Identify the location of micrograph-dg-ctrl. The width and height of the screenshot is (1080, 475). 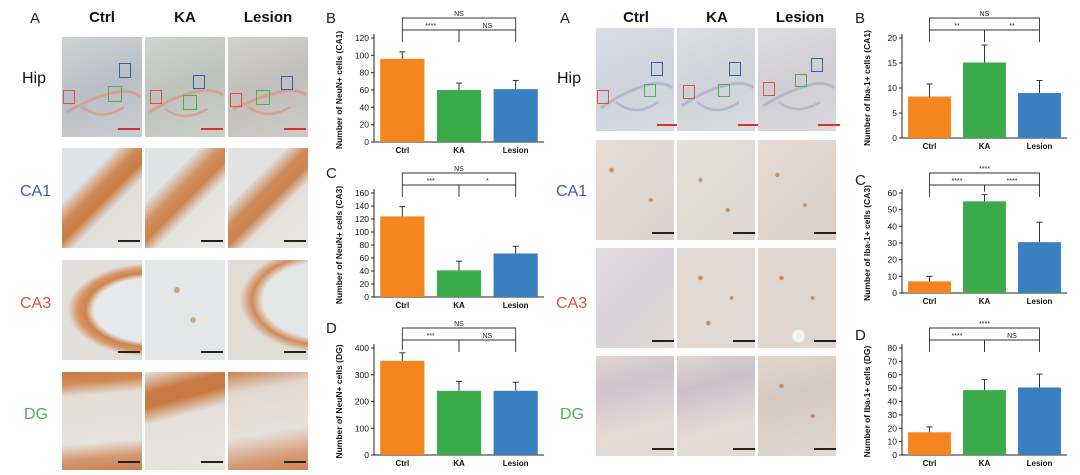
(635, 406).